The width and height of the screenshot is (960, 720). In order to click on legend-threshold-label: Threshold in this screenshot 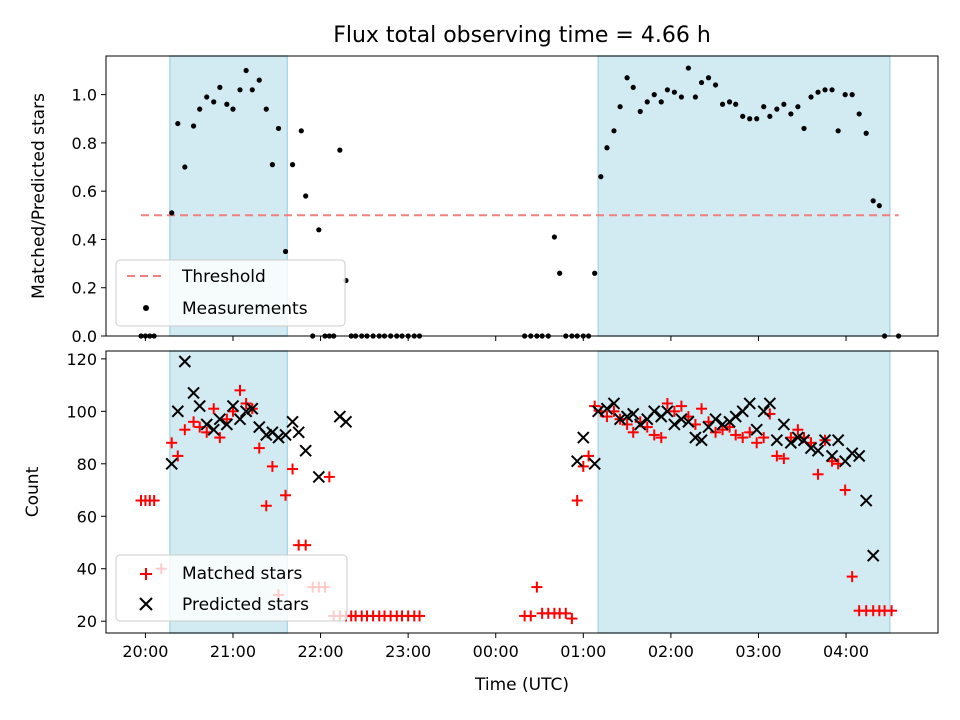, I will do `click(223, 277)`.